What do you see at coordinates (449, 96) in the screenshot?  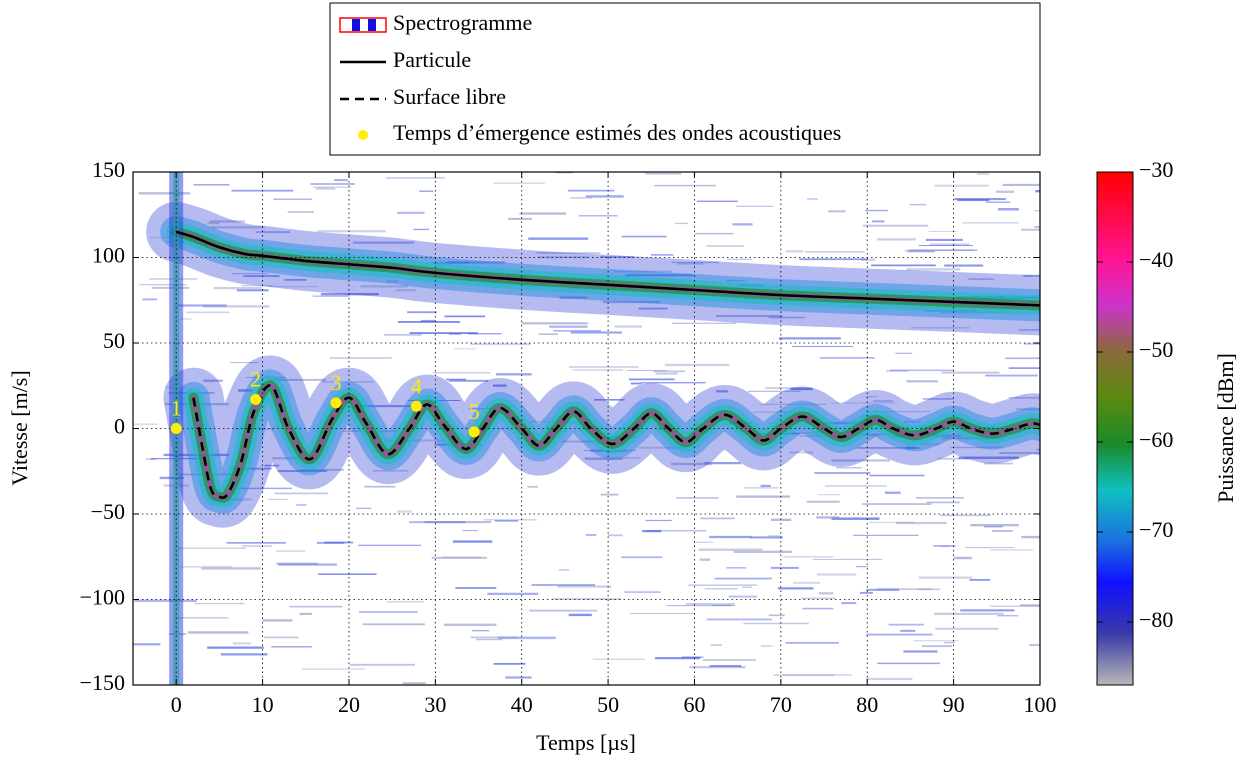 I see `legend-label: Surface libre` at bounding box center [449, 96].